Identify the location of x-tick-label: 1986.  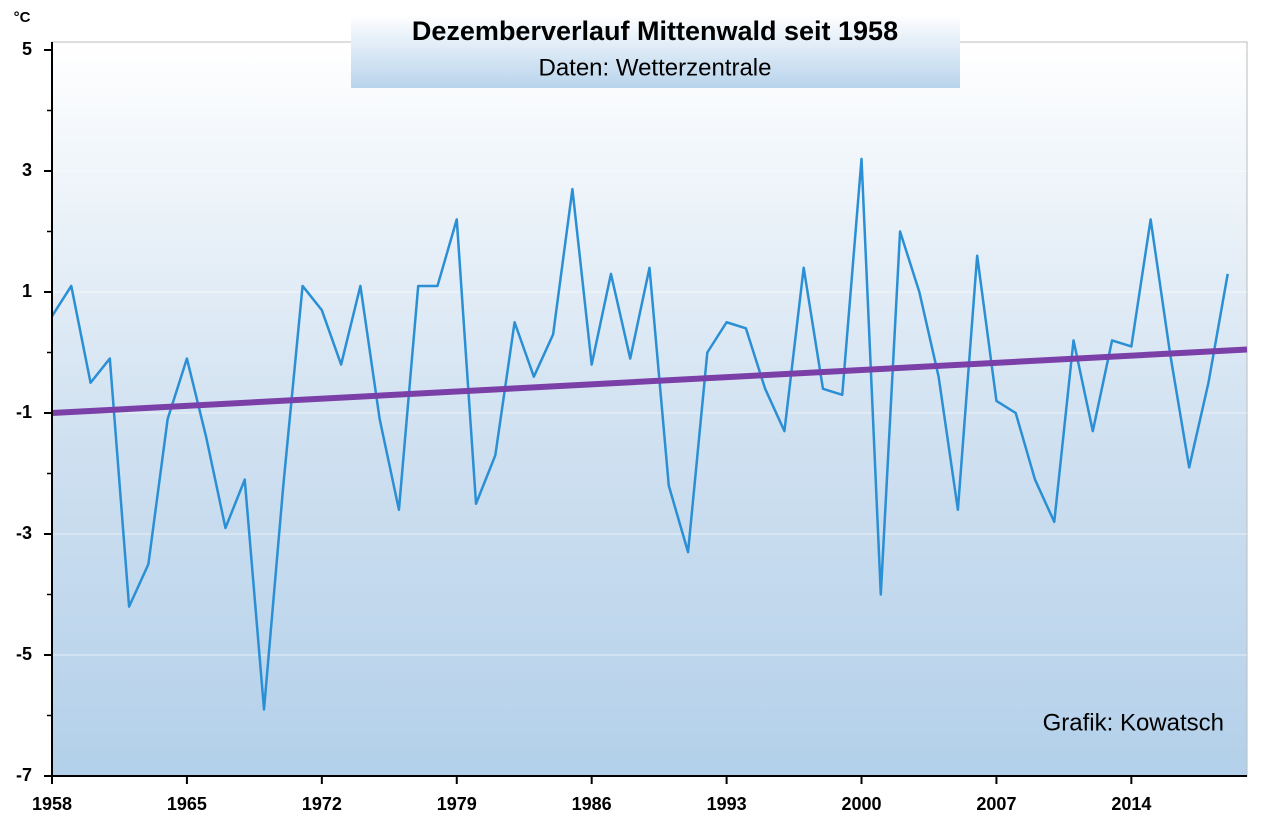
(592, 804).